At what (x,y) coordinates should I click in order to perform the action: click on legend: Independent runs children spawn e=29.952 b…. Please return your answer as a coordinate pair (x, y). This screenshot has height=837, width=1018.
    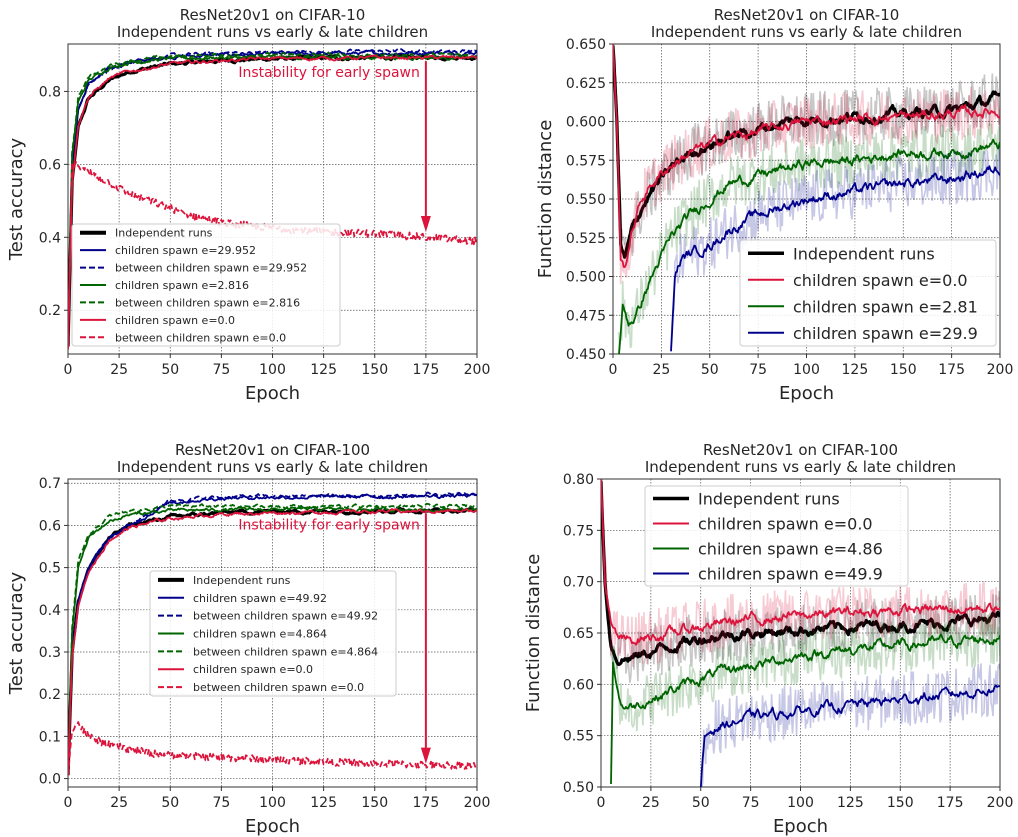
    Looking at the image, I should click on (206, 285).